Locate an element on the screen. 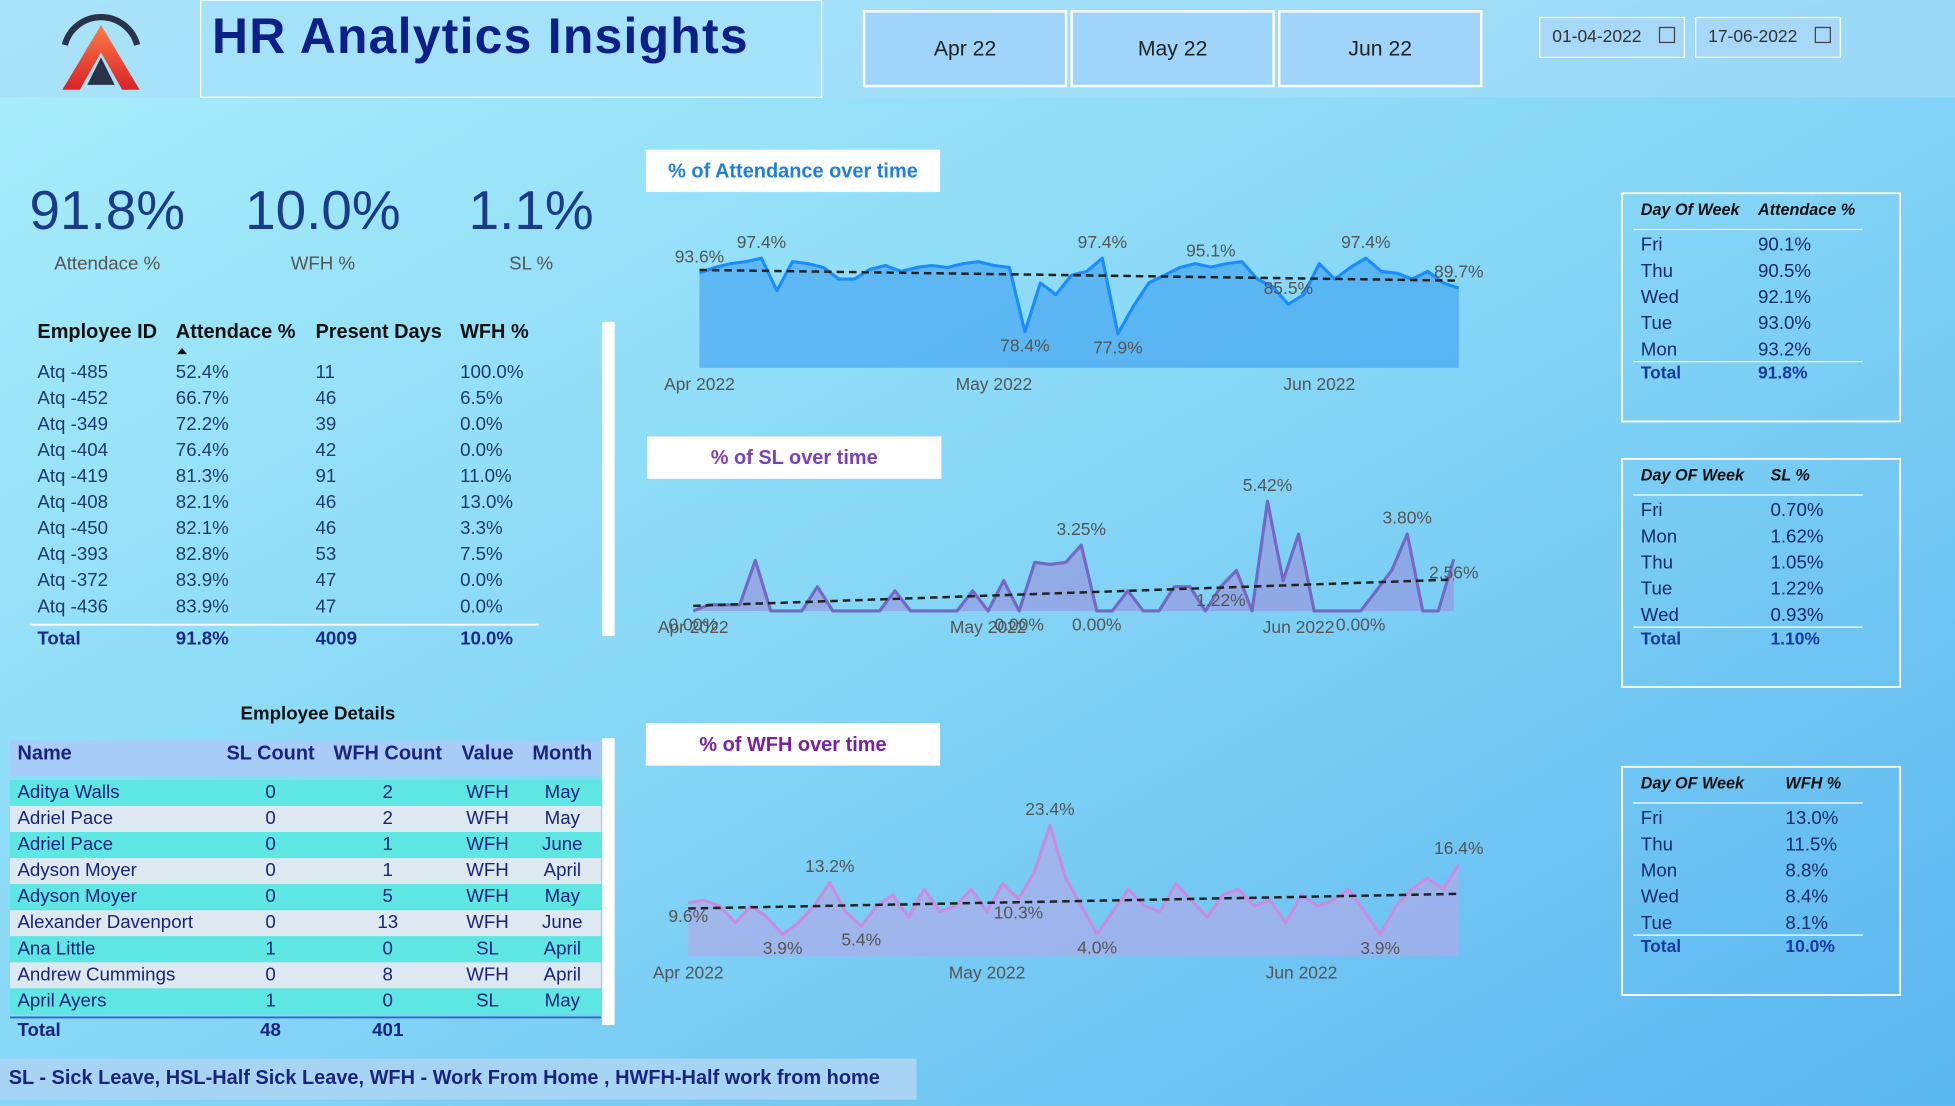  date-from: 01-04-2022 is located at coordinates (1612, 37).